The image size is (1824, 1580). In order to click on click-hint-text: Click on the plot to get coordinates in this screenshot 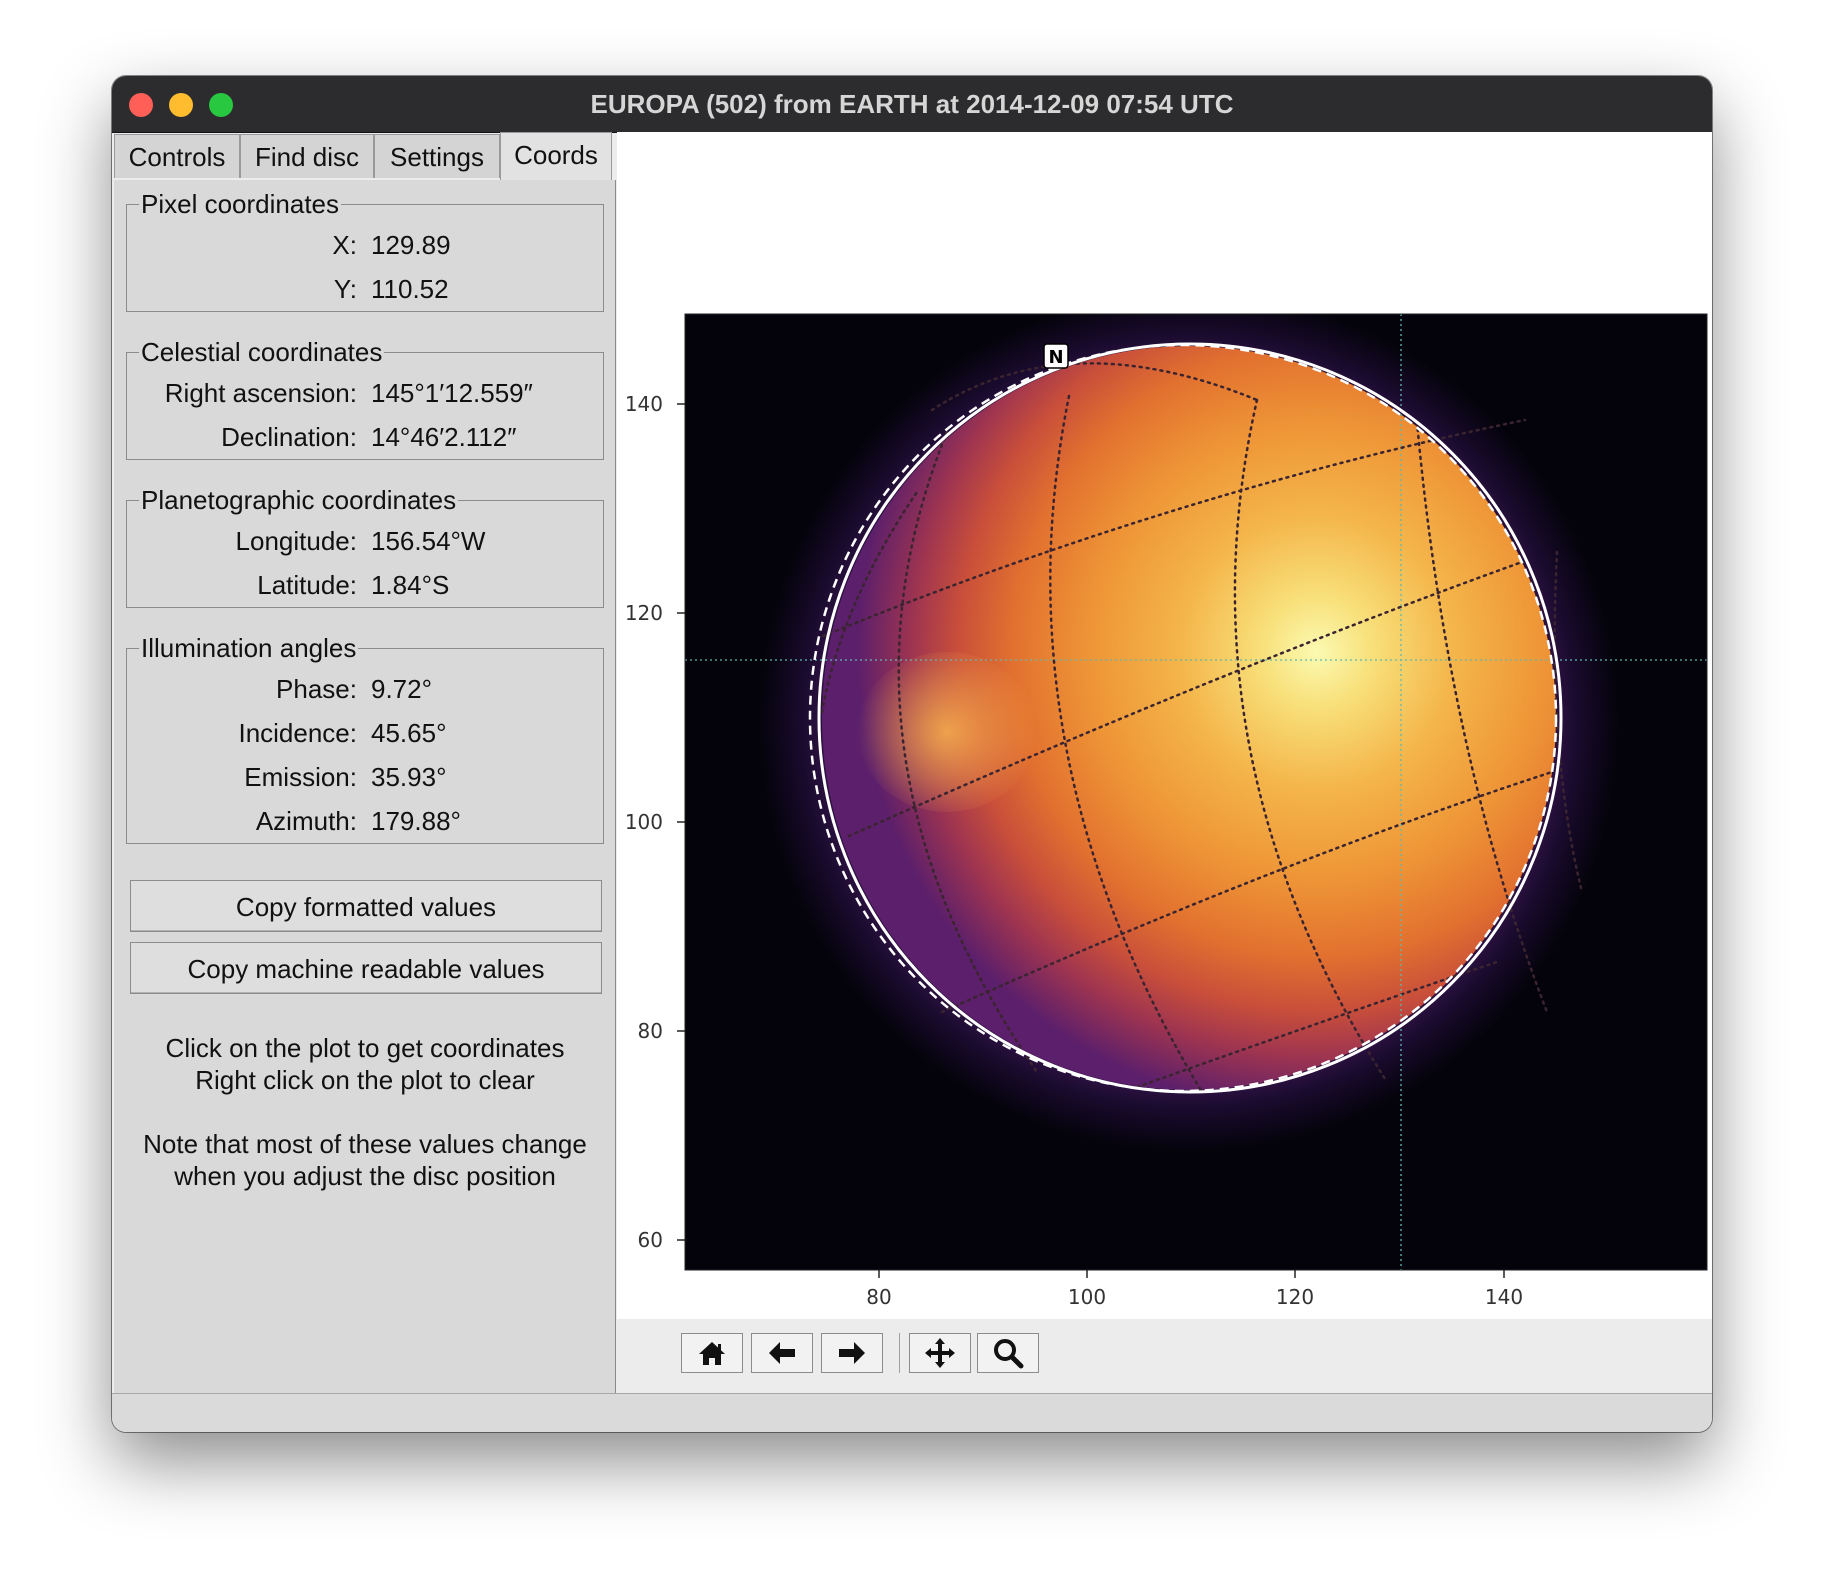, I will do `click(365, 1048)`.